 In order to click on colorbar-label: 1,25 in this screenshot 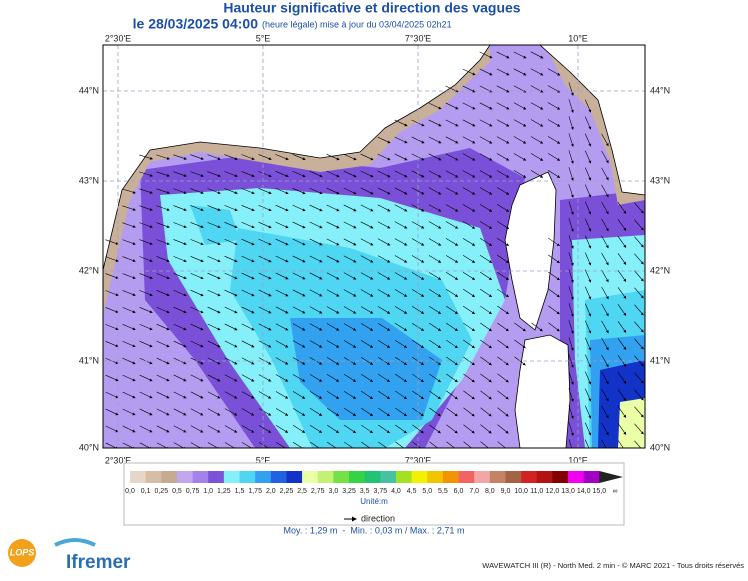, I will do `click(224, 491)`.